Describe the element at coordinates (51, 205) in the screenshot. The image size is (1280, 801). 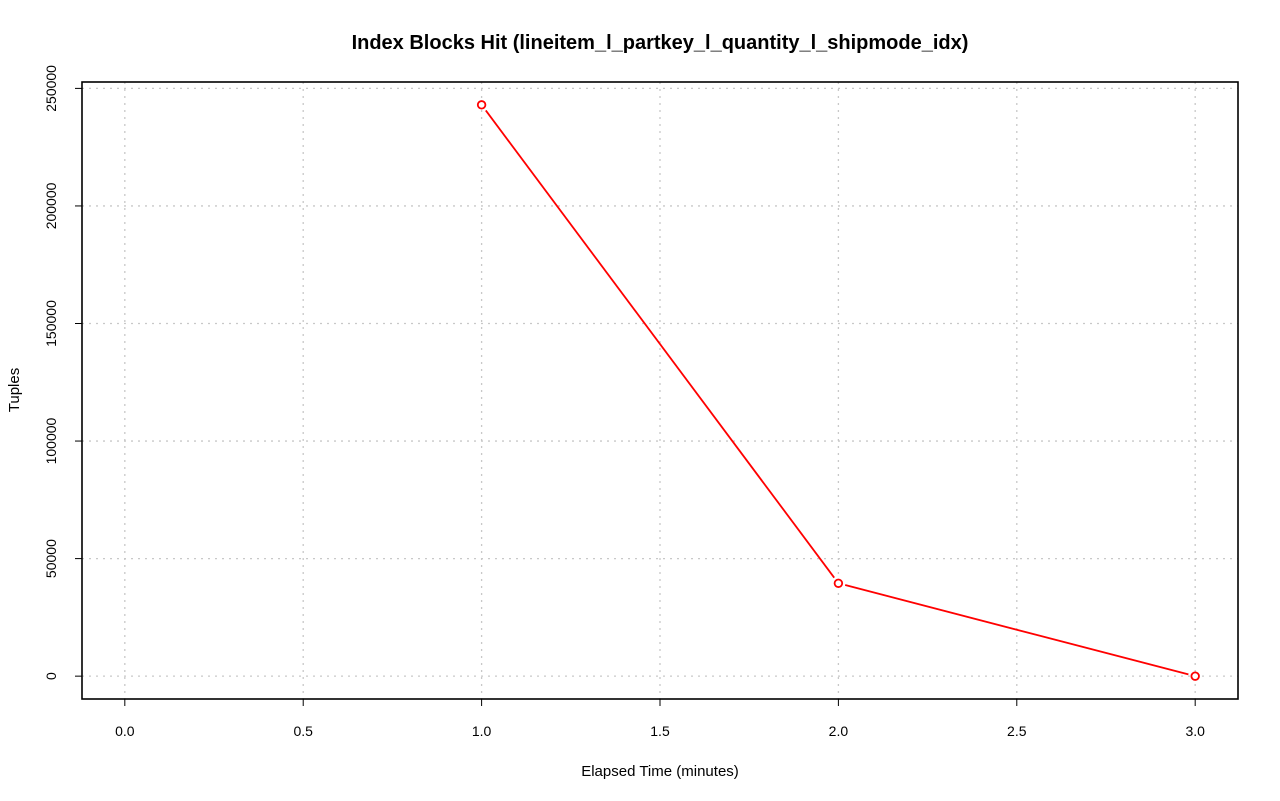
I see `y-tick-label-4: 200000` at that location.